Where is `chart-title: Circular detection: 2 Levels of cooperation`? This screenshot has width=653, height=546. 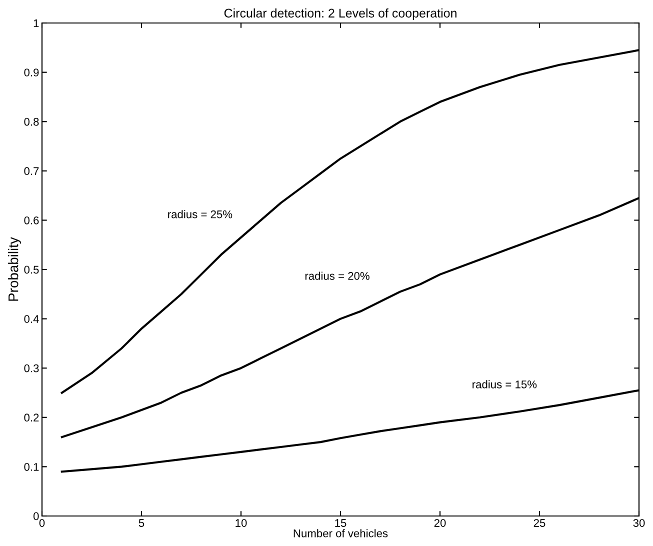 chart-title: Circular detection: 2 Levels of cooperation is located at coordinates (340, 14).